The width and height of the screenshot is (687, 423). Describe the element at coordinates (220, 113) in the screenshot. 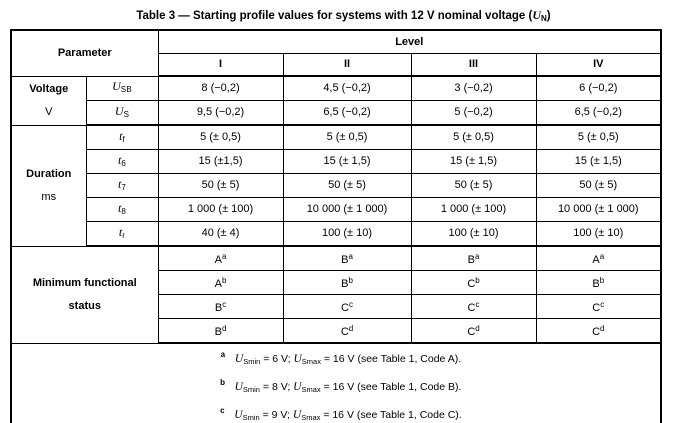

I see `value-cell: 9,5 (−0,2)` at that location.